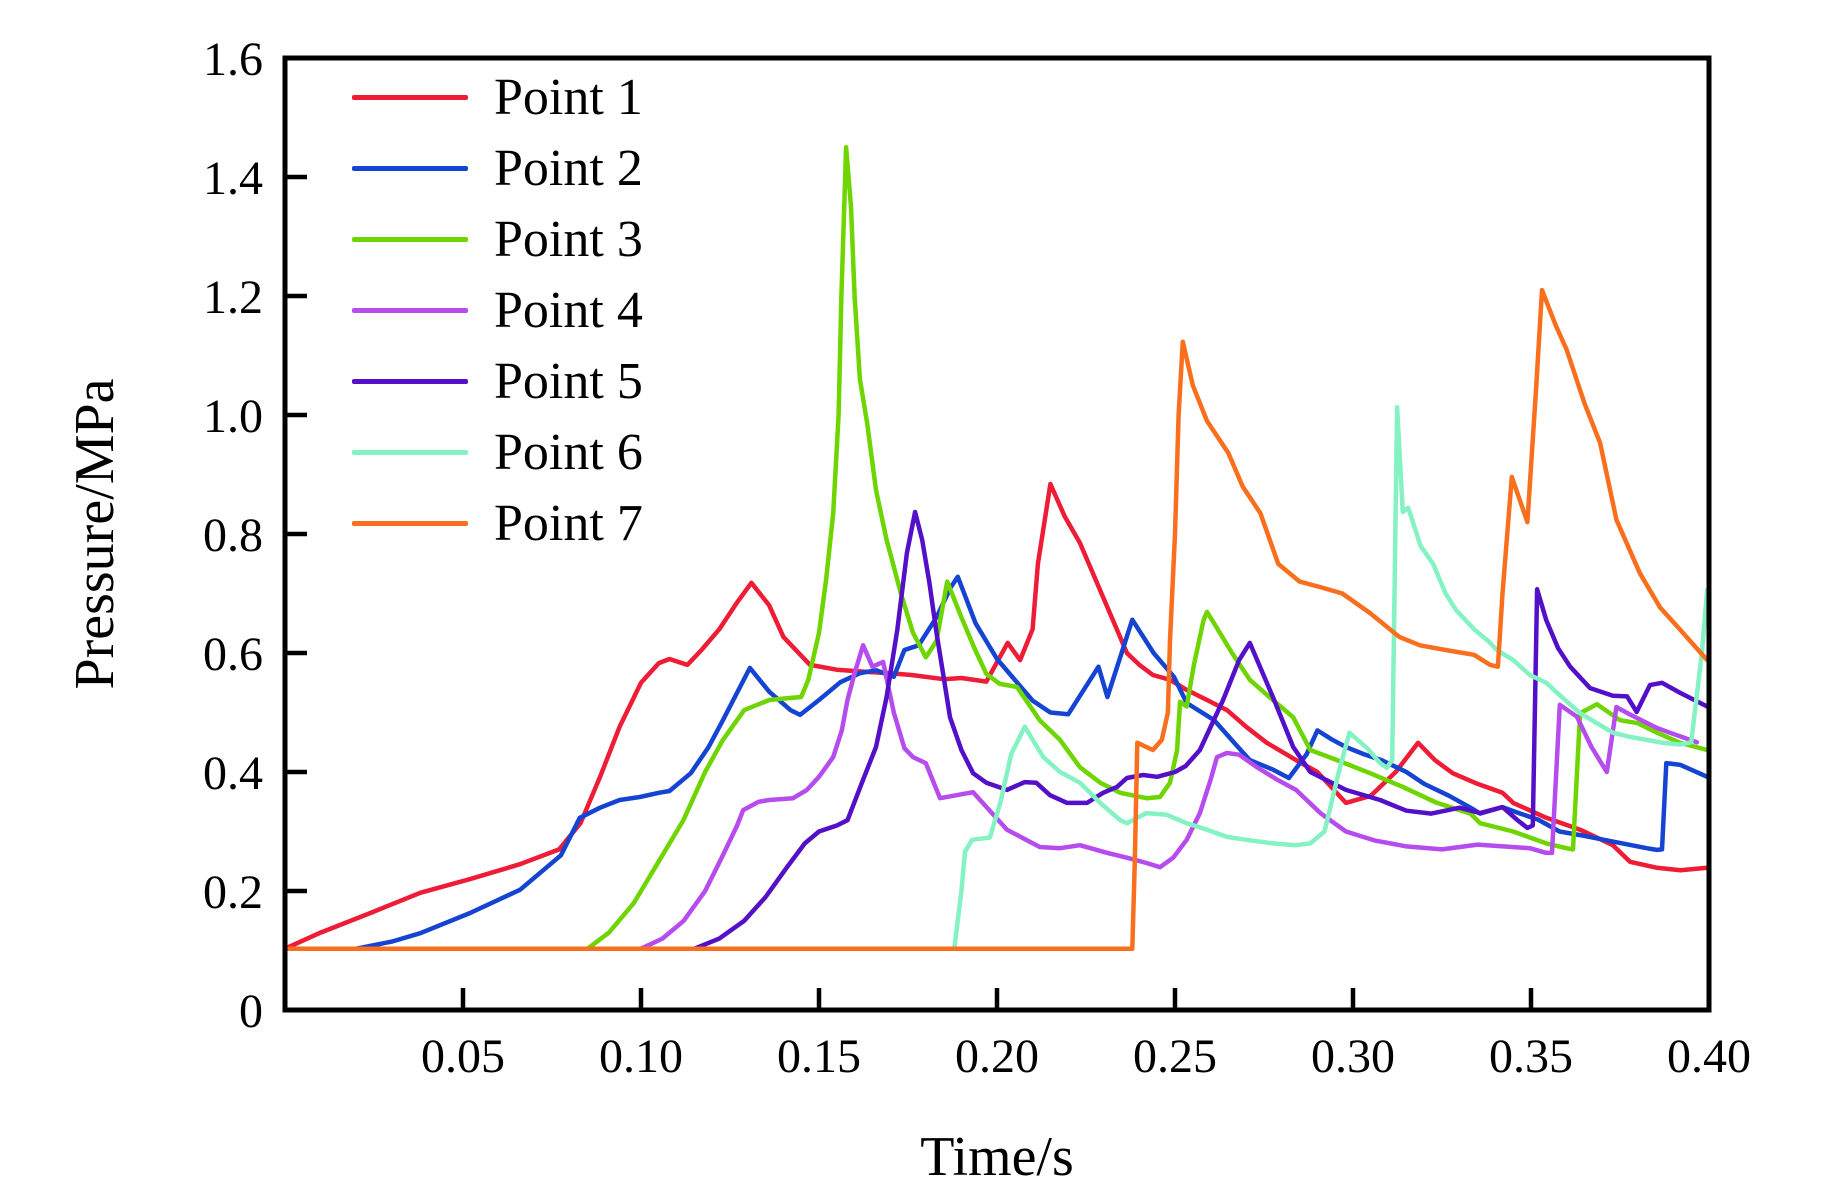 This screenshot has width=1843, height=1199. Describe the element at coordinates (568, 168) in the screenshot. I see `legend-label: Point 2` at that location.